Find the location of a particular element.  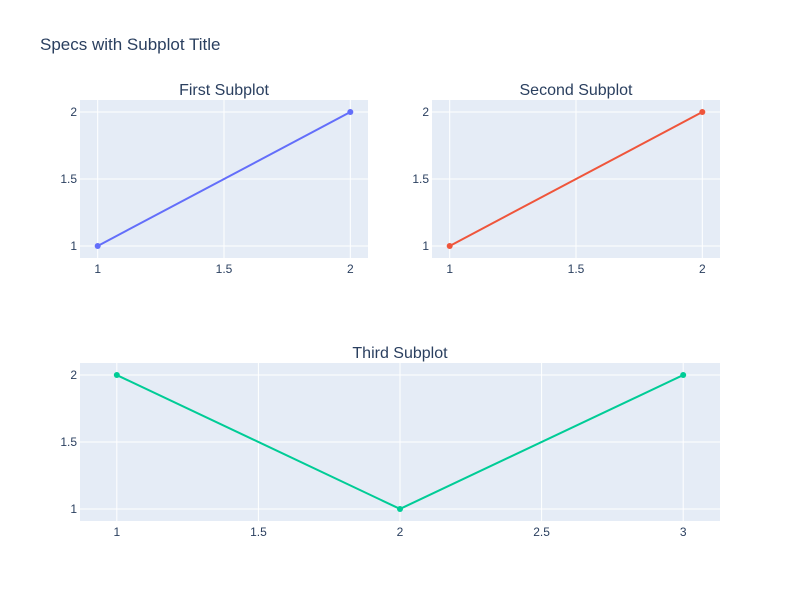

figure-title: Specs with Subplot Title is located at coordinates (130, 44).